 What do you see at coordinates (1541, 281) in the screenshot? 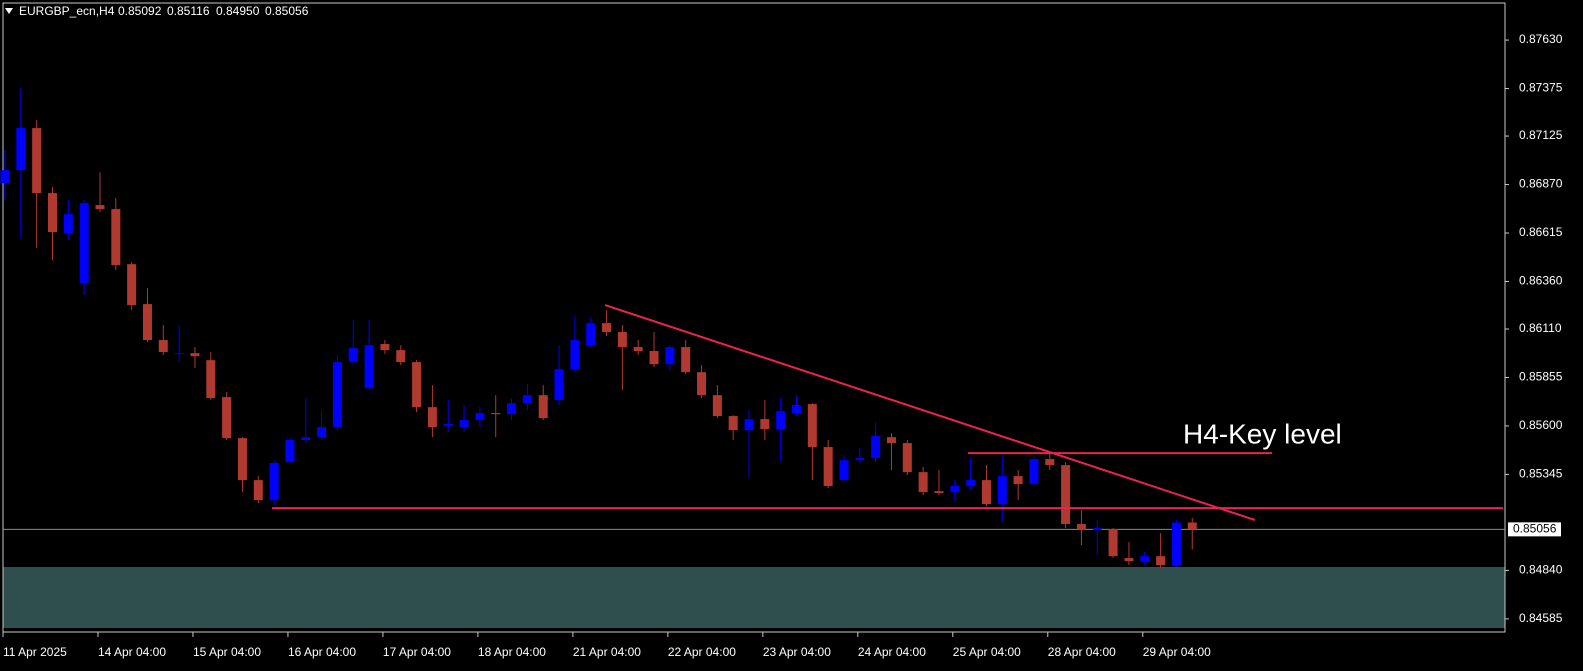
I see `y-tick-label: 0.86360` at bounding box center [1541, 281].